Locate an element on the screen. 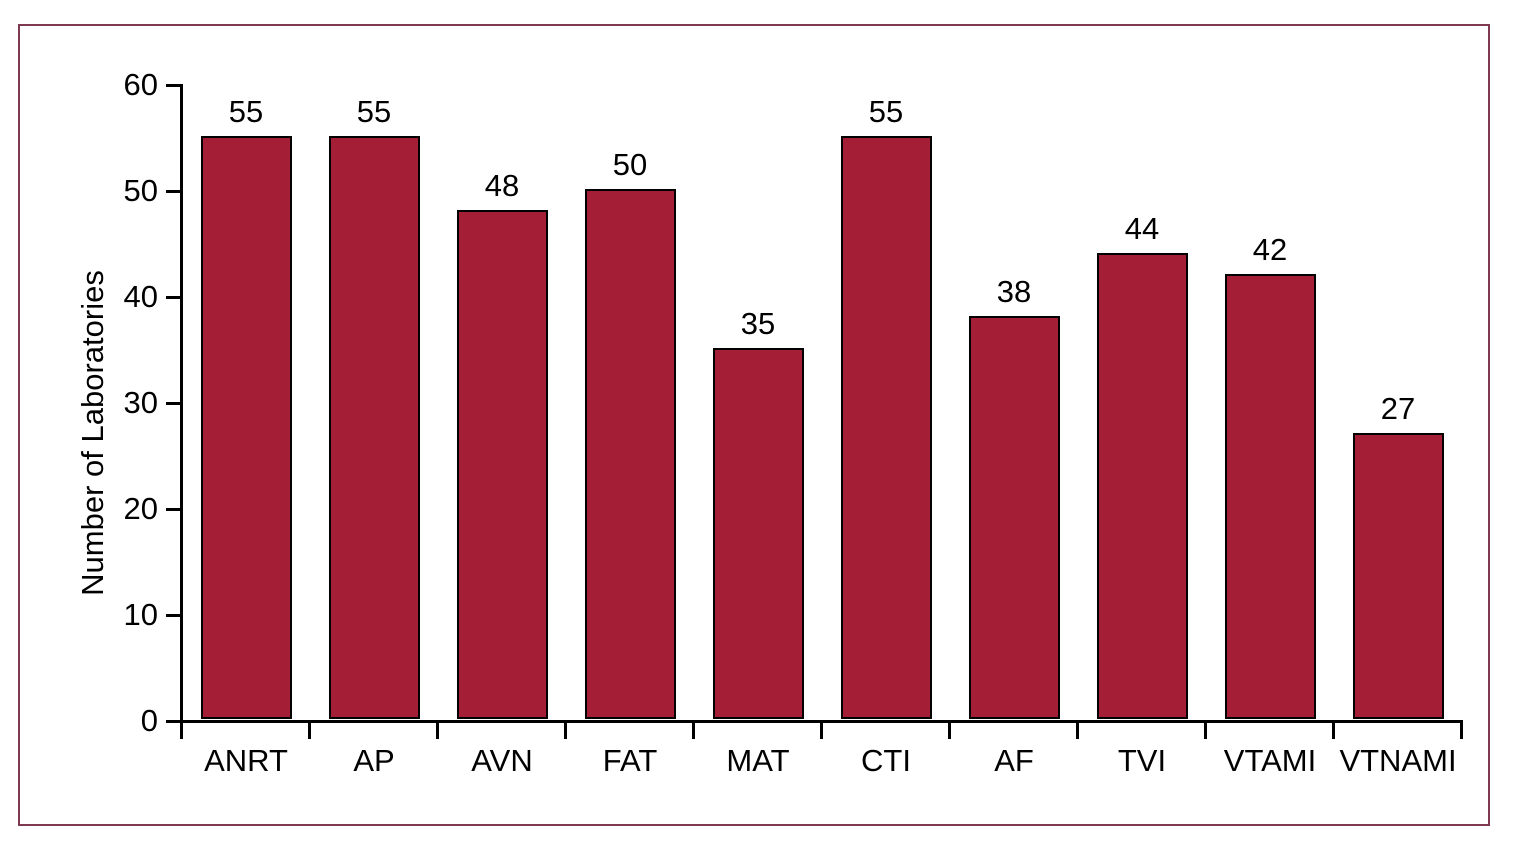 The height and width of the screenshot is (858, 1520). y-tick-label: 10 is located at coordinates (140, 614).